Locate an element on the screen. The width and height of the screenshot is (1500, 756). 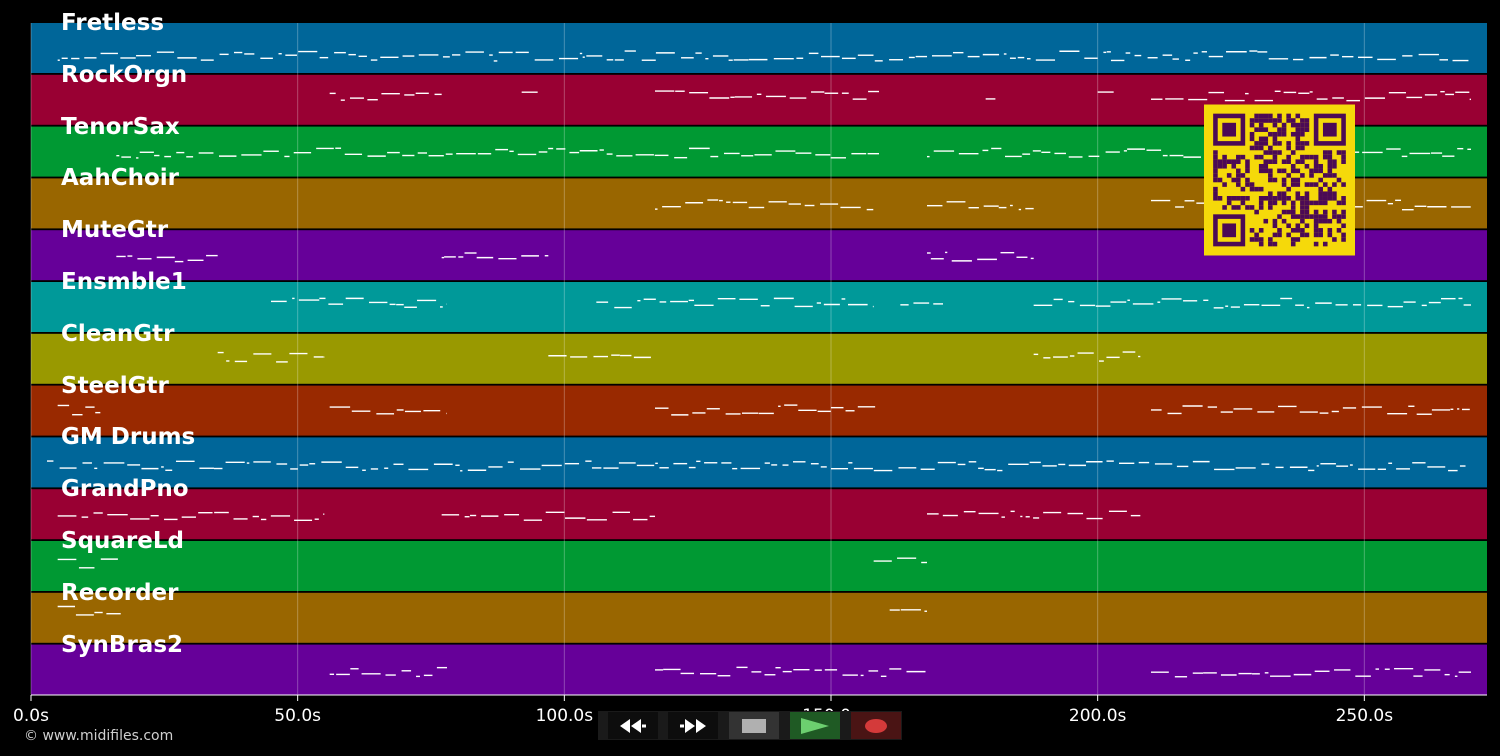
tick-label: 0.0s is located at coordinates (31, 716).